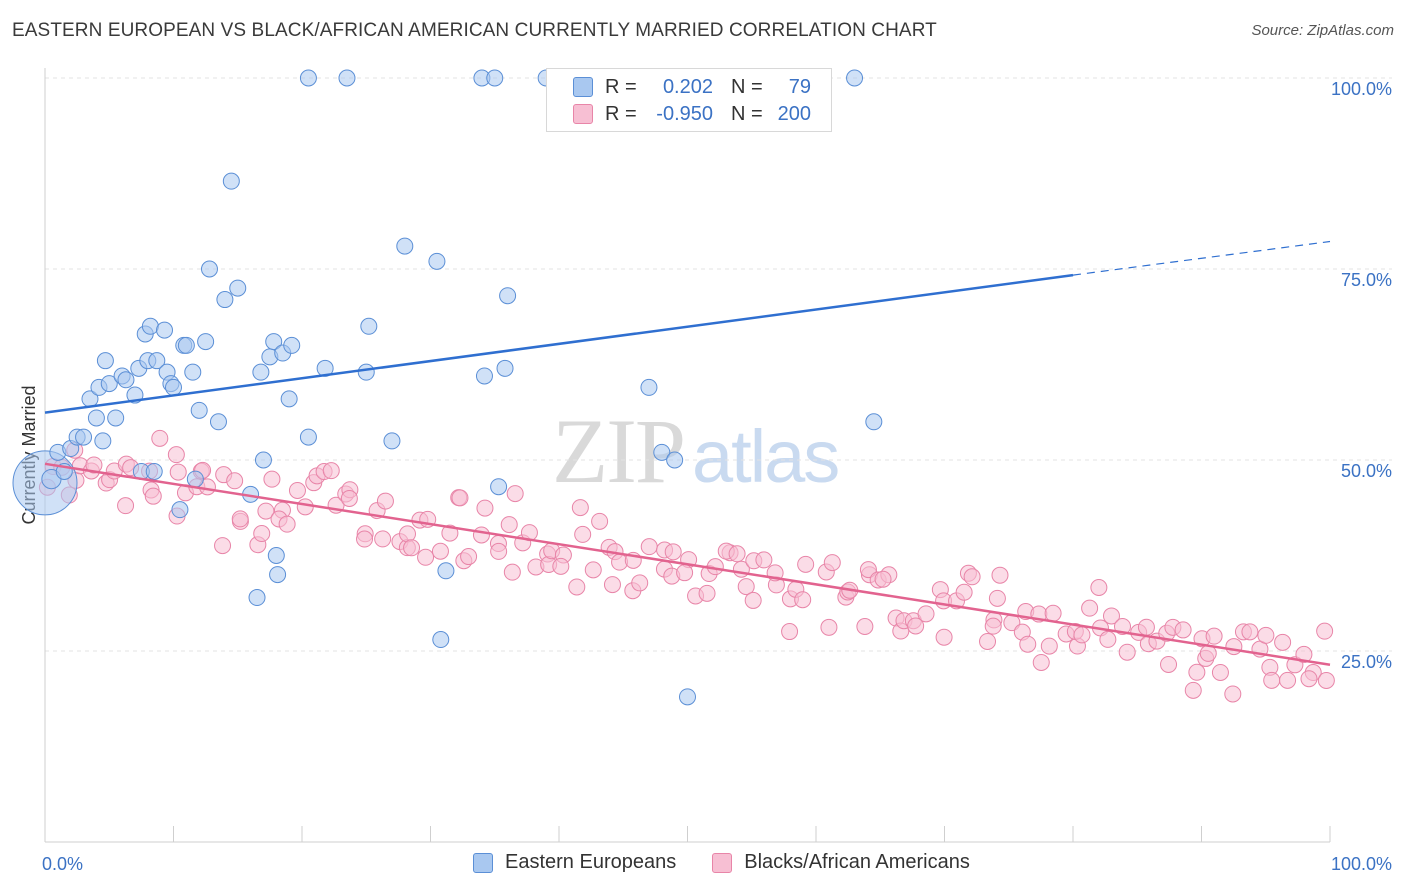  What do you see at coordinates (1322, 30) in the screenshot?
I see `source-credit: Source: ZipAtlas.com` at bounding box center [1322, 30].